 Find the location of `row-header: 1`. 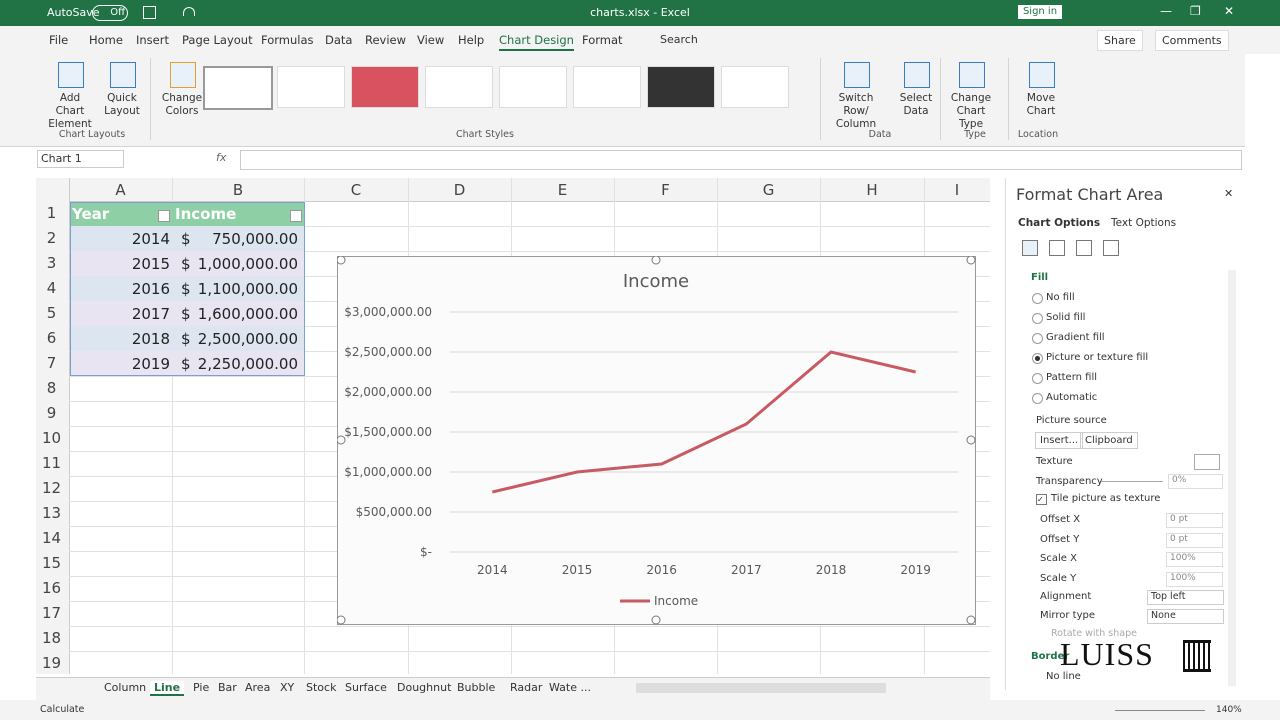

row-header: 1 is located at coordinates (51, 213).